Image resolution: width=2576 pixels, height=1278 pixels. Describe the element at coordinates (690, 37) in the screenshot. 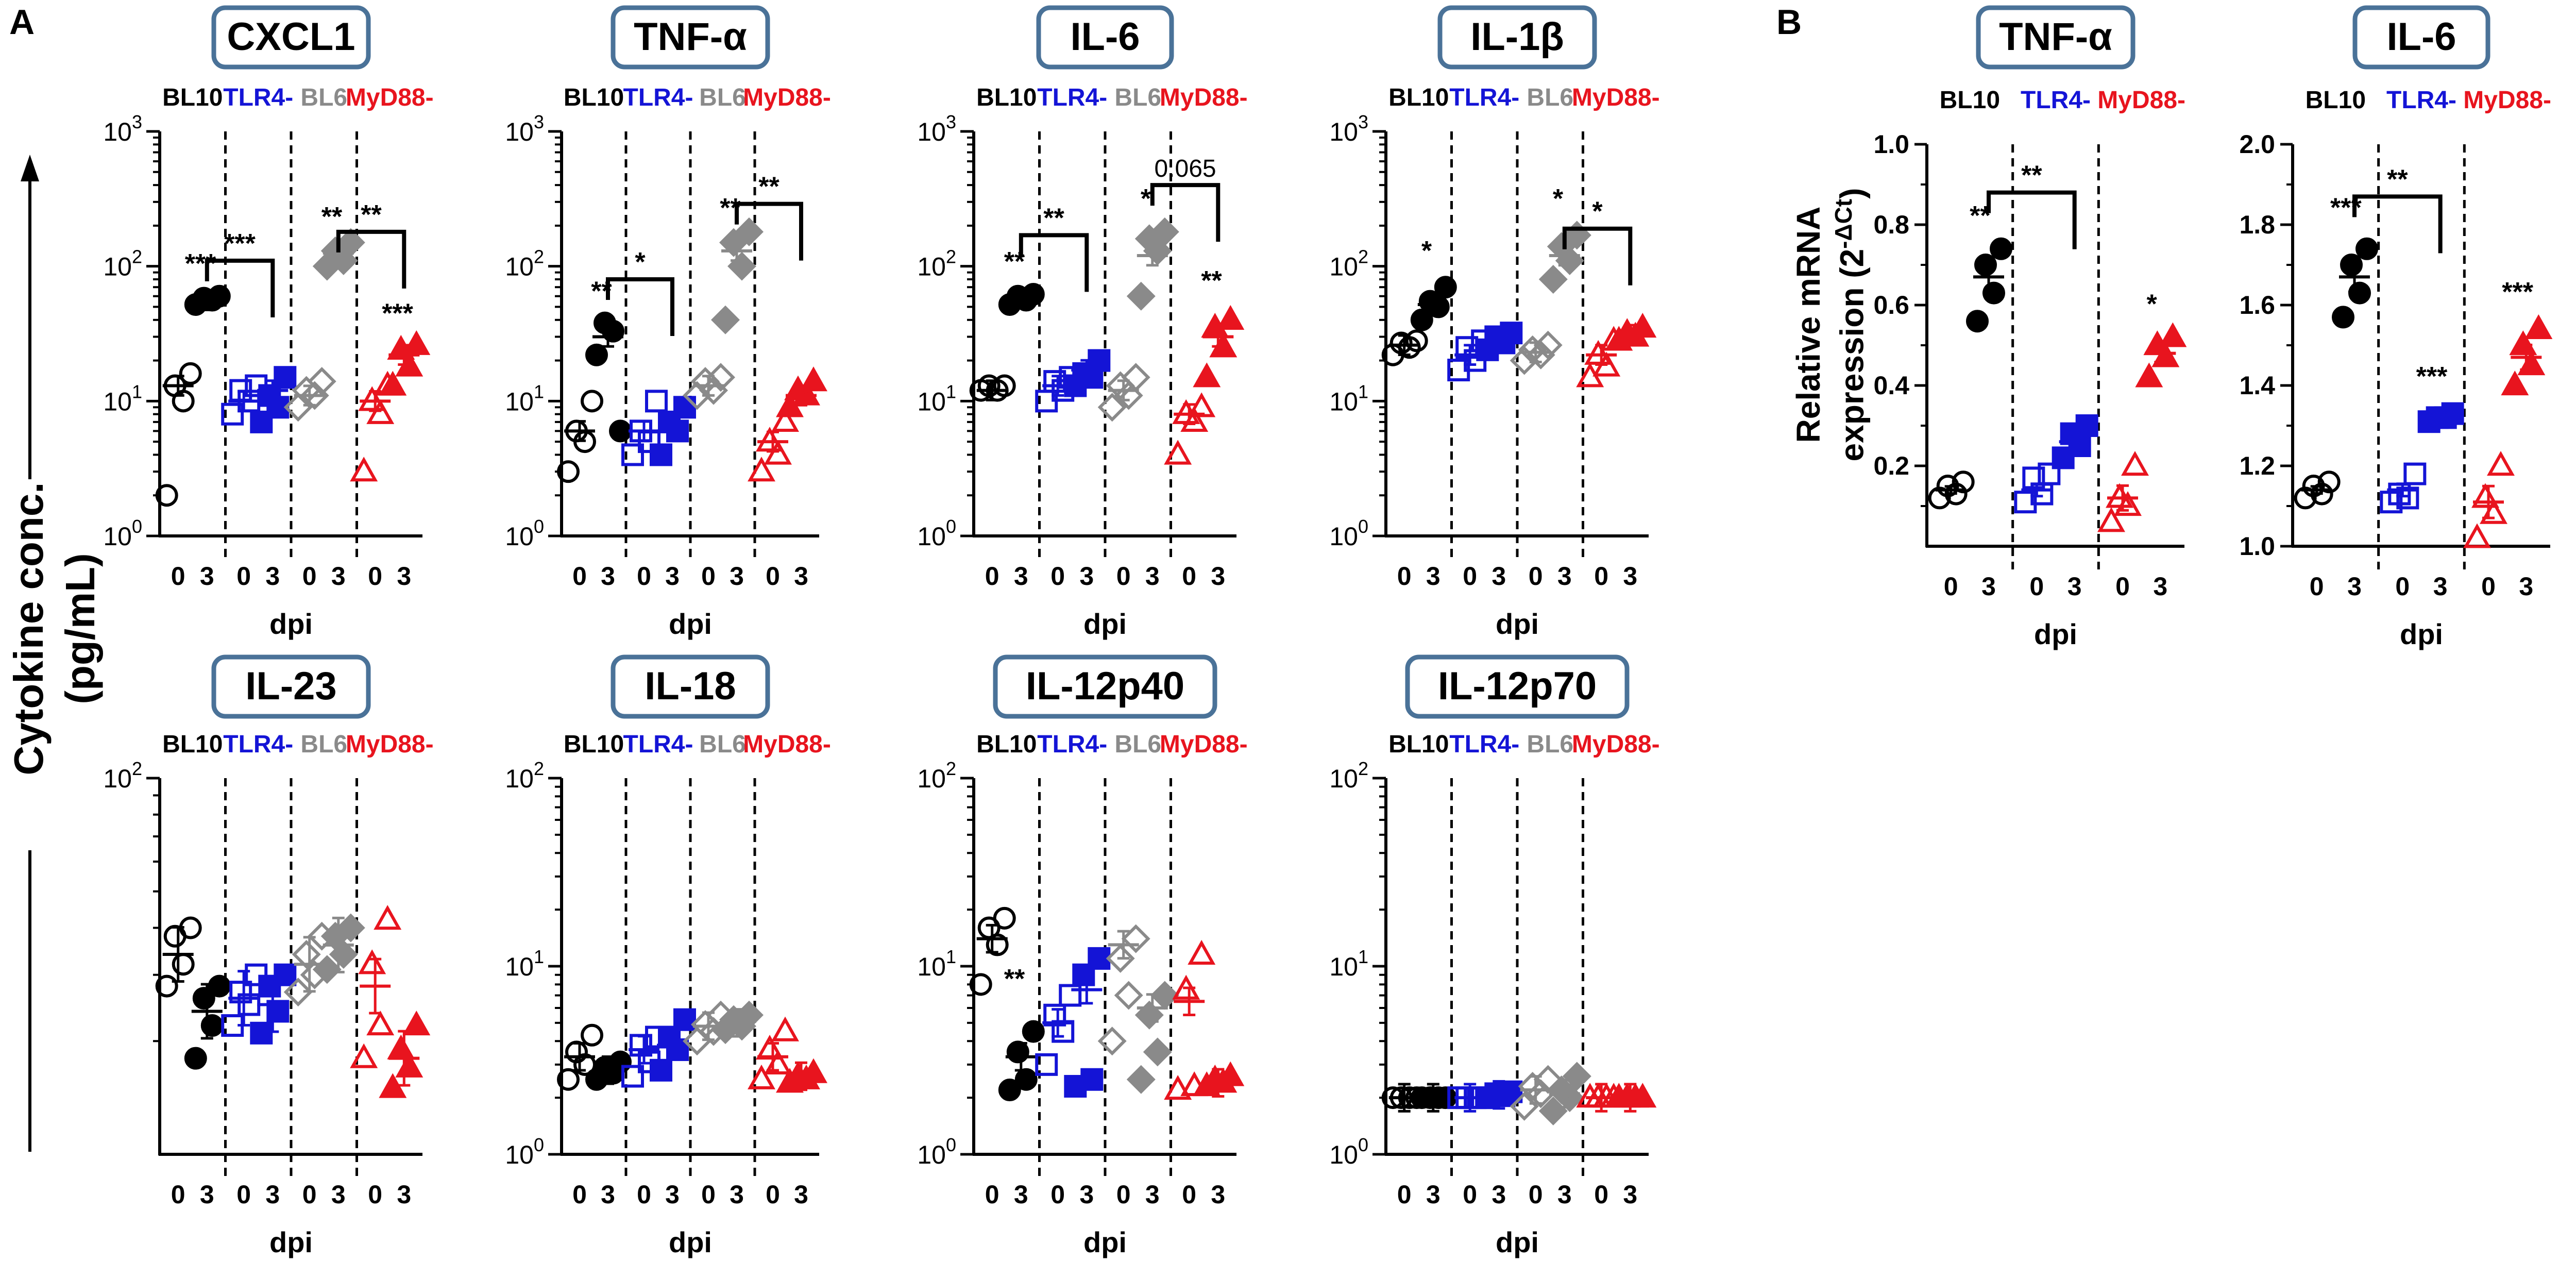

I see `chart-title: TNF-α` at that location.